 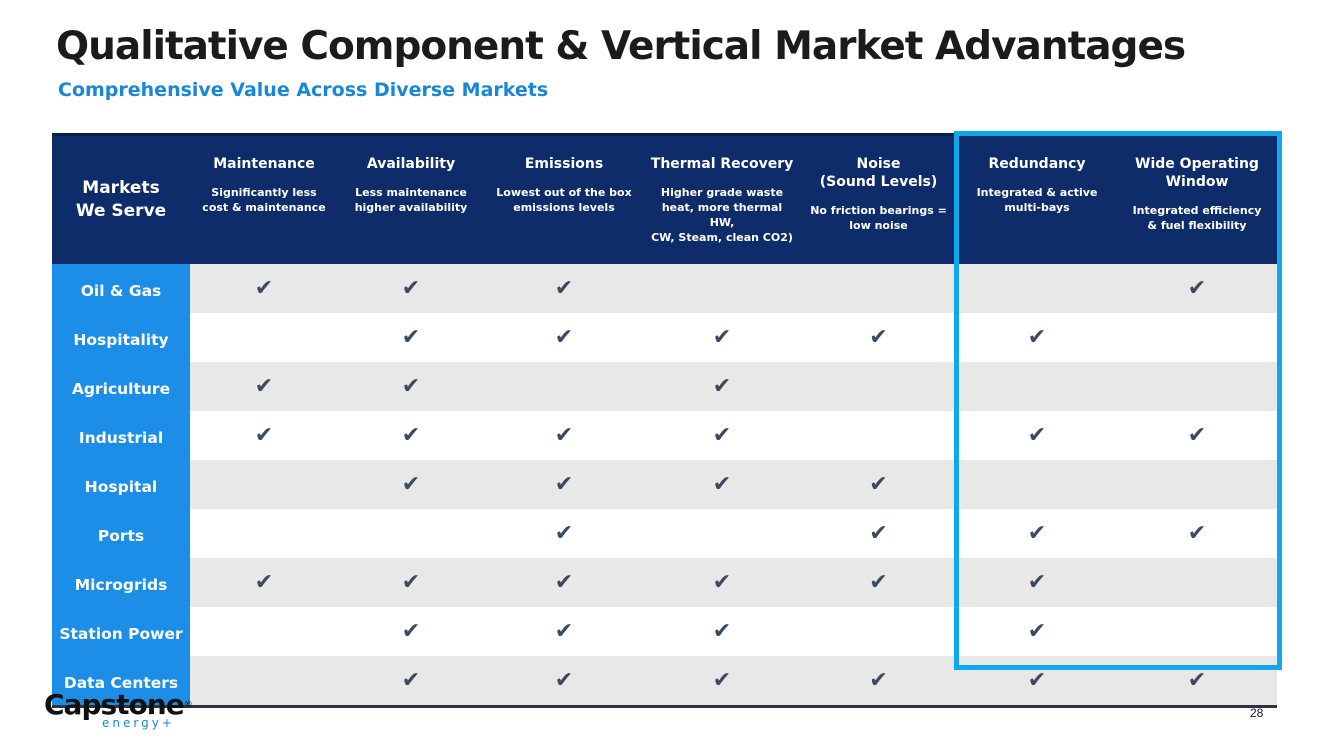 What do you see at coordinates (264, 164) in the screenshot?
I see `column-title: Maintenance` at bounding box center [264, 164].